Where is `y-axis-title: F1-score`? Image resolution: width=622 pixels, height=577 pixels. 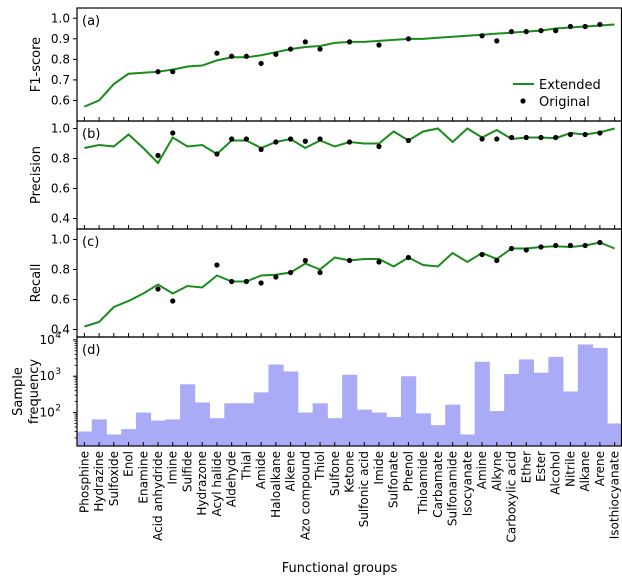
y-axis-title: F1-score is located at coordinates (36, 64).